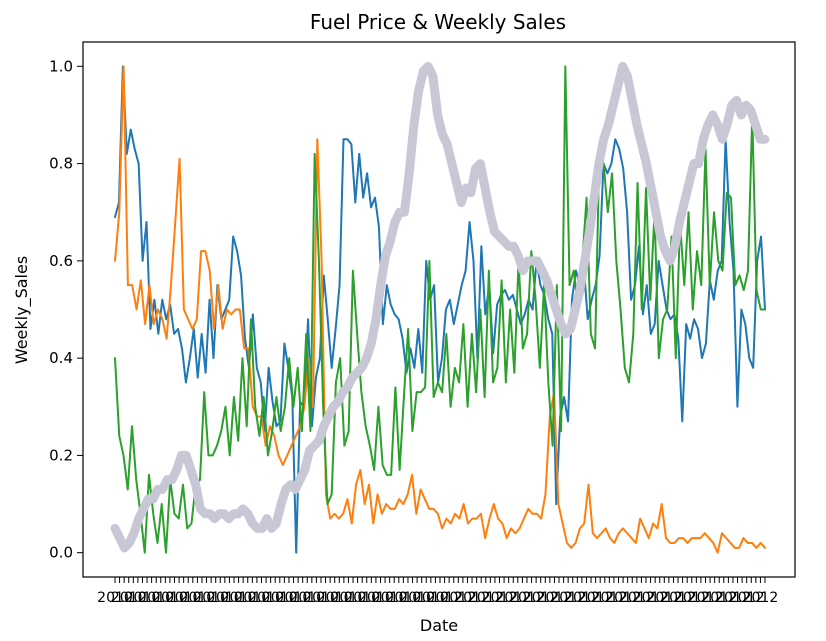  Describe the element at coordinates (61, 553) in the screenshot. I see `y-tick-label: 0.0` at that location.